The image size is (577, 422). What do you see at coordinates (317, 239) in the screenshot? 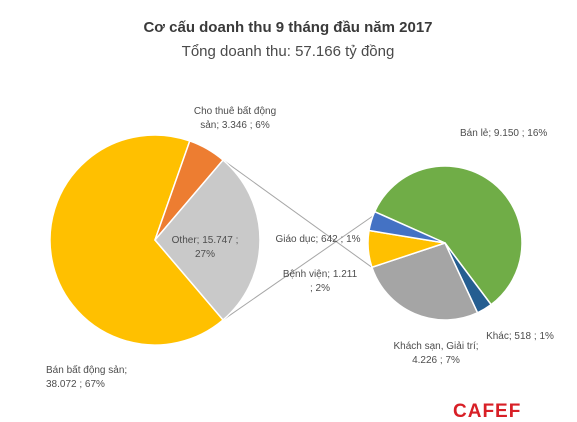
I see `label-giao-duc: Giáo dục; 642 ; 1%` at bounding box center [317, 239].